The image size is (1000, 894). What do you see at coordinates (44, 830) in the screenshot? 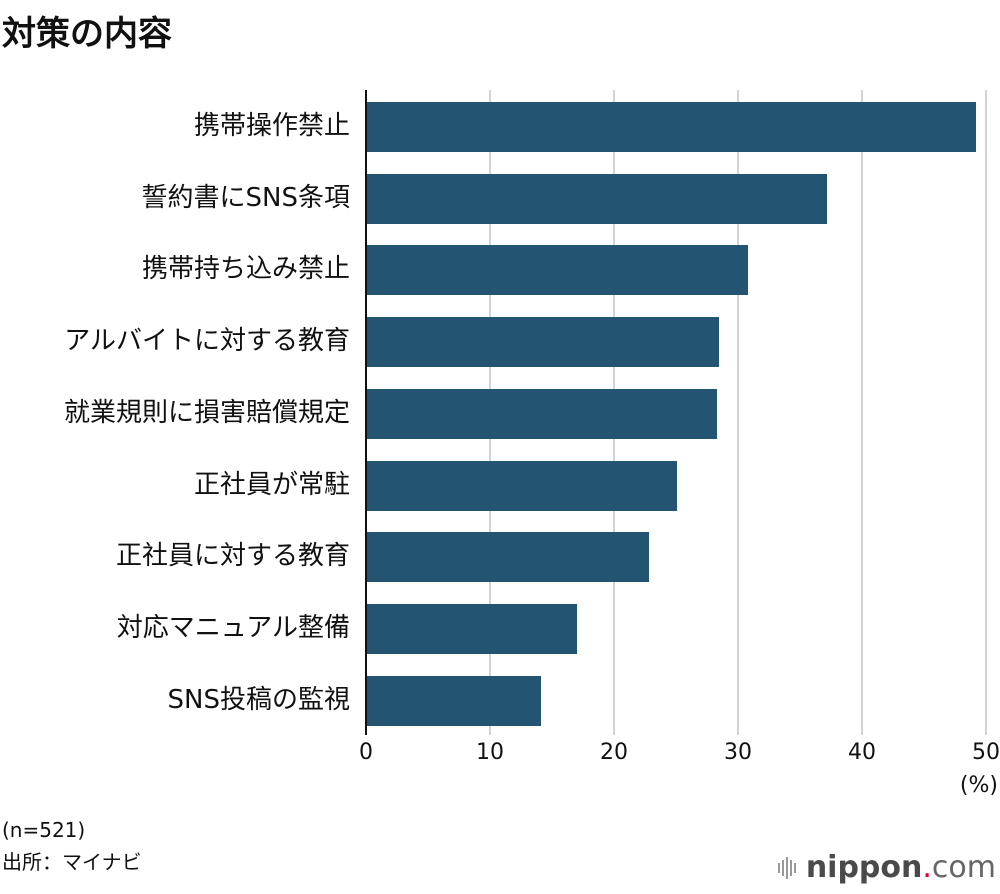
I see `sample-size-note: (n=521)` at bounding box center [44, 830].